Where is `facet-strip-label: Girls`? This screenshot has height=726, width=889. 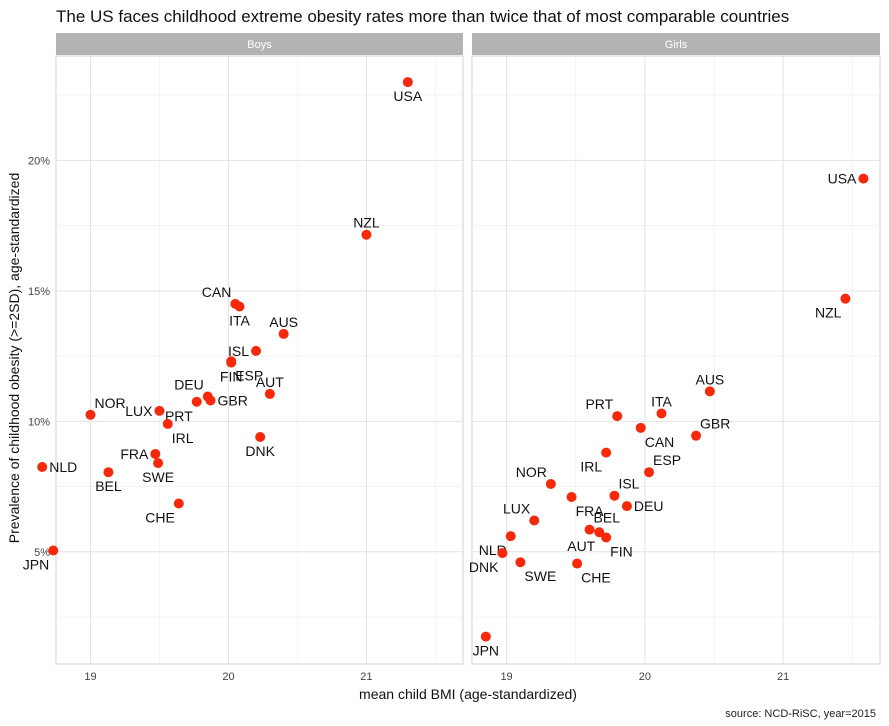
facet-strip-label: Girls is located at coordinates (676, 45).